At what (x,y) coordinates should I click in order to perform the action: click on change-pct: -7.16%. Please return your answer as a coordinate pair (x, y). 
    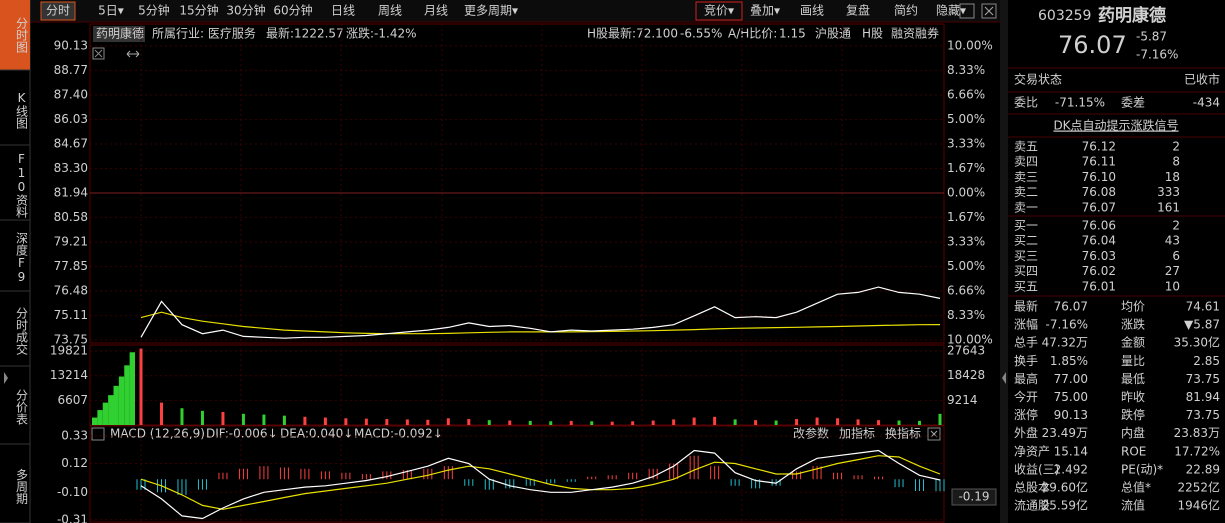
    Looking at the image, I should click on (1157, 55).